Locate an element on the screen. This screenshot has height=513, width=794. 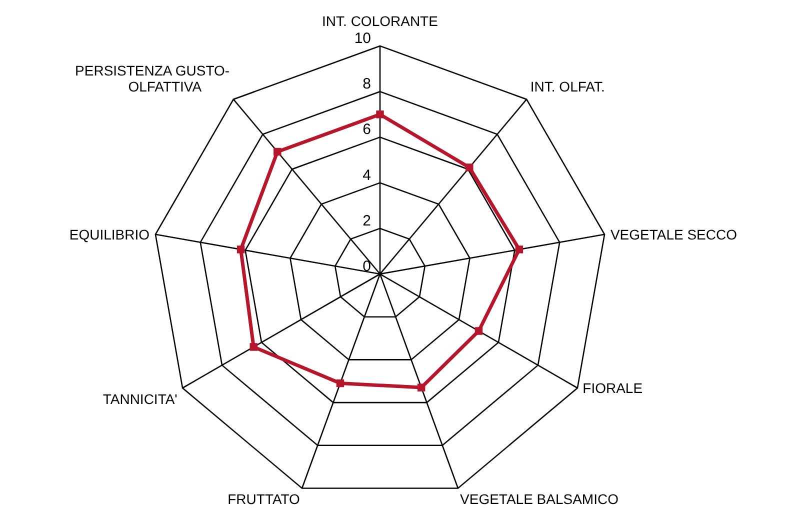
y-tick-label: 8 is located at coordinates (366, 84).